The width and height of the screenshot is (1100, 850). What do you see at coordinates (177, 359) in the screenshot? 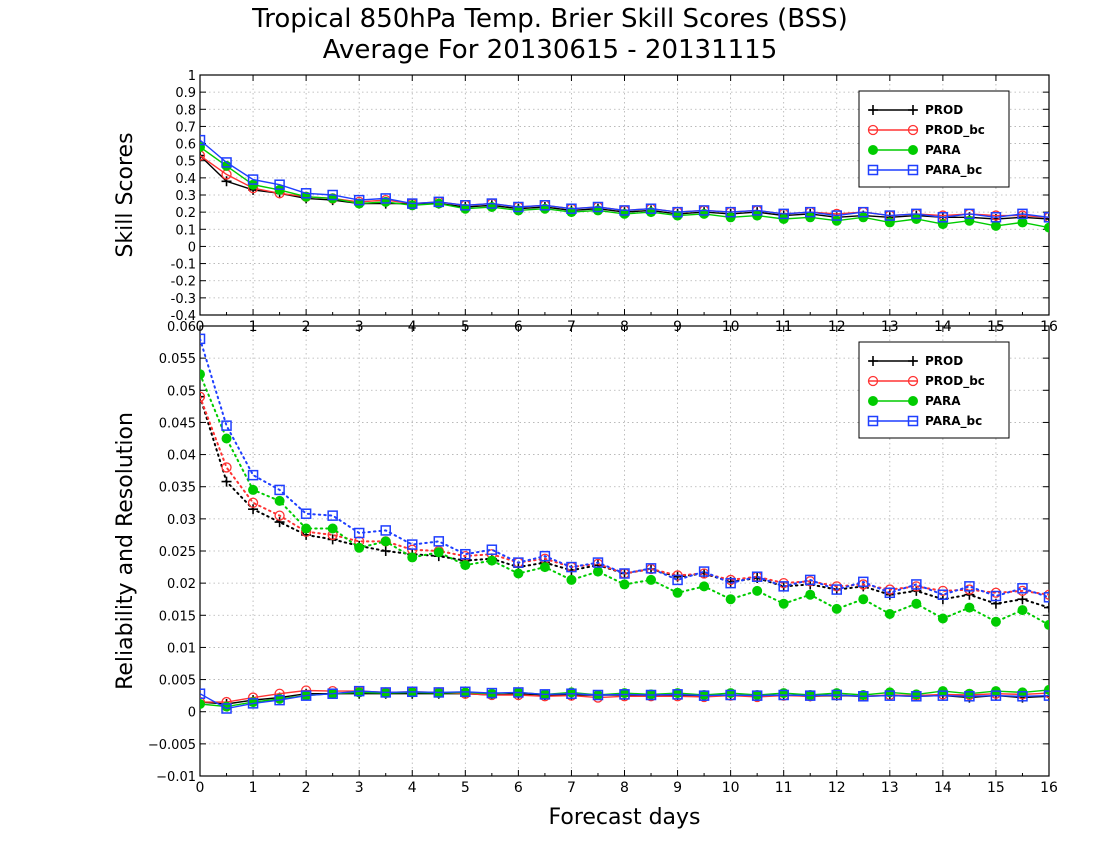
I see `bottom-y-tick-label: 0.055` at bounding box center [177, 359].